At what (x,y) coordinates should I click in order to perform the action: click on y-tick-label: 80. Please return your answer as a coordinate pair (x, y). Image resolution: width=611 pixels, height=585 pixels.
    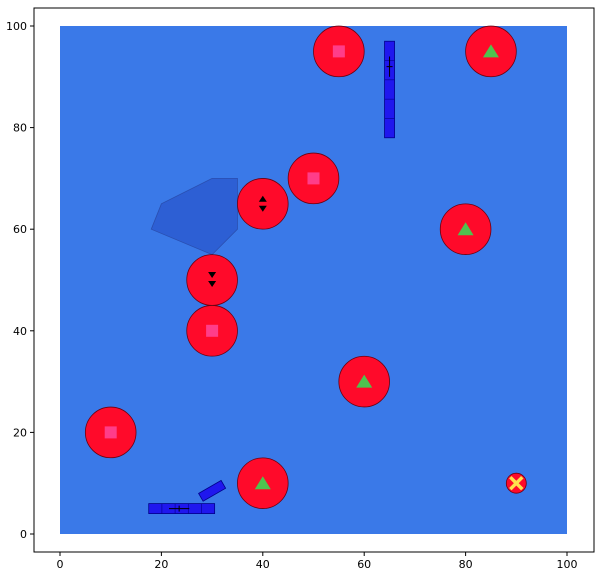
    Looking at the image, I should click on (20, 128).